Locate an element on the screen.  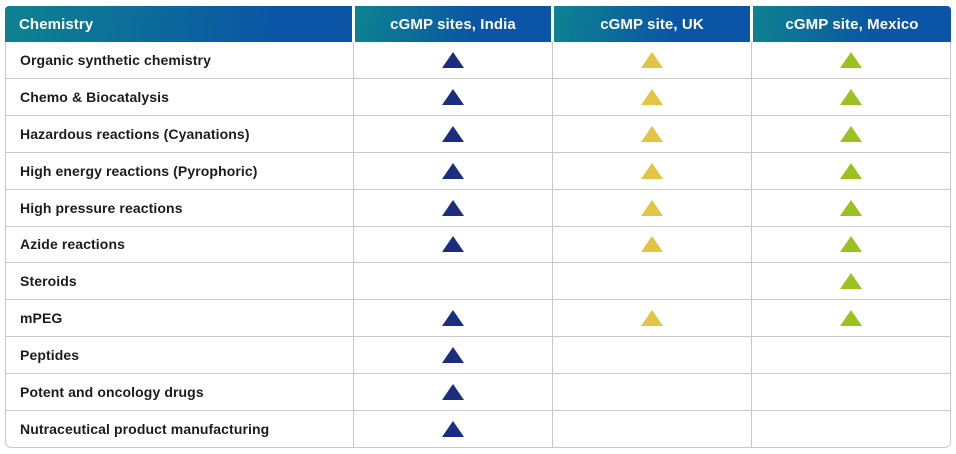
row-label: Chemo & Biocatalysis is located at coordinates (95, 96).